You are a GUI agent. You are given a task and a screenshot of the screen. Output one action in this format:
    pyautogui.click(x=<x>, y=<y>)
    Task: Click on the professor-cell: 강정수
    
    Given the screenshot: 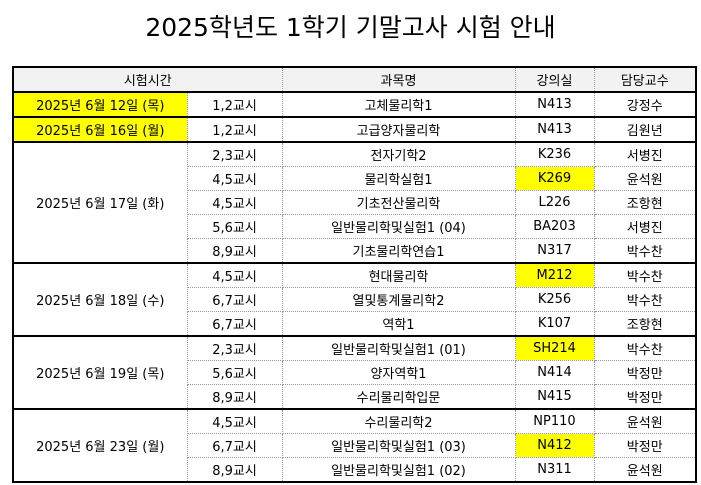 What is the action you would take?
    pyautogui.click(x=645, y=104)
    